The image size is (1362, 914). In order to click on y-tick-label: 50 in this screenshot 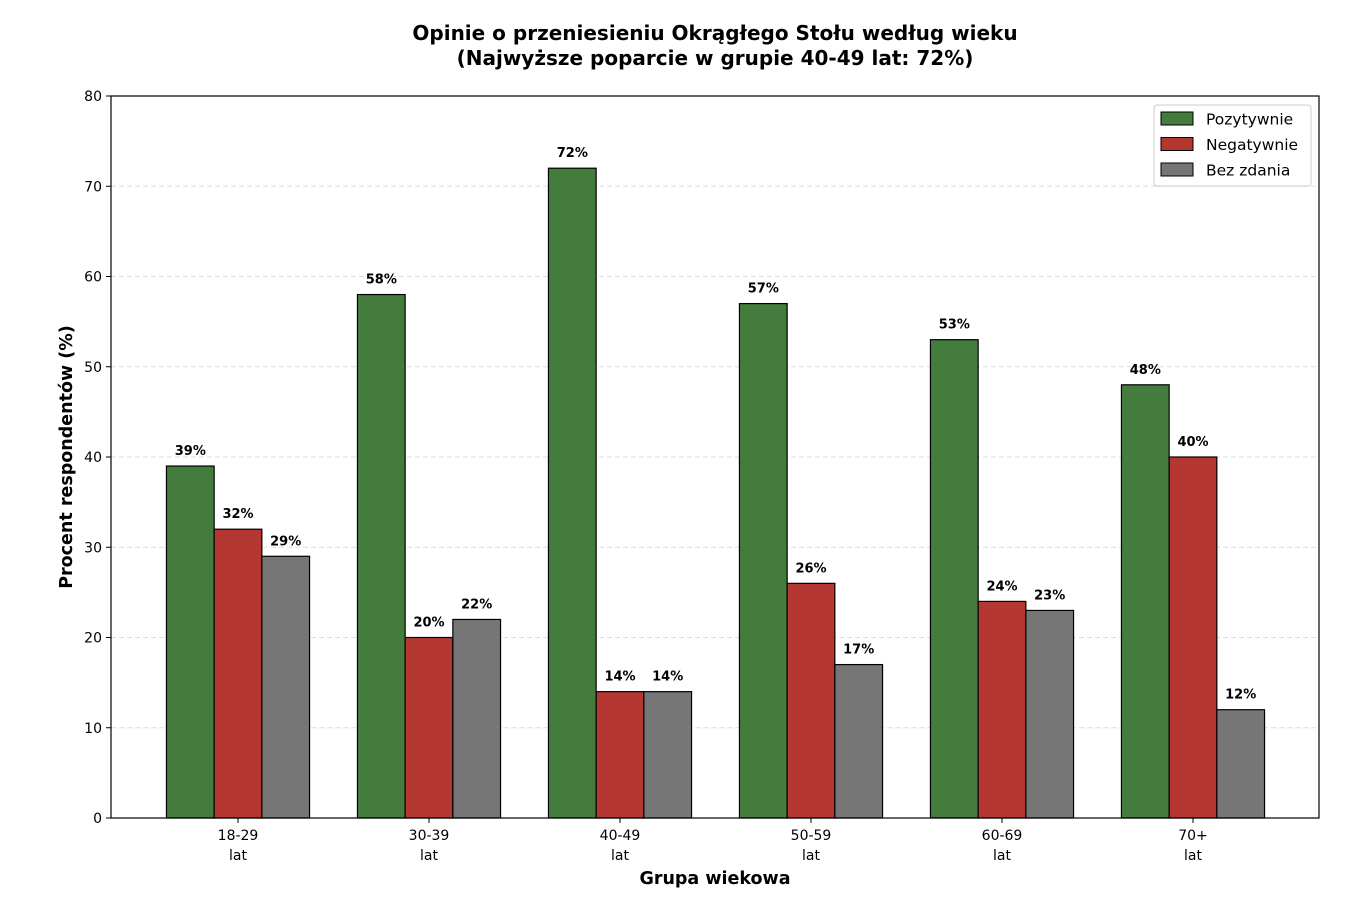, I will do `click(93, 368)`.